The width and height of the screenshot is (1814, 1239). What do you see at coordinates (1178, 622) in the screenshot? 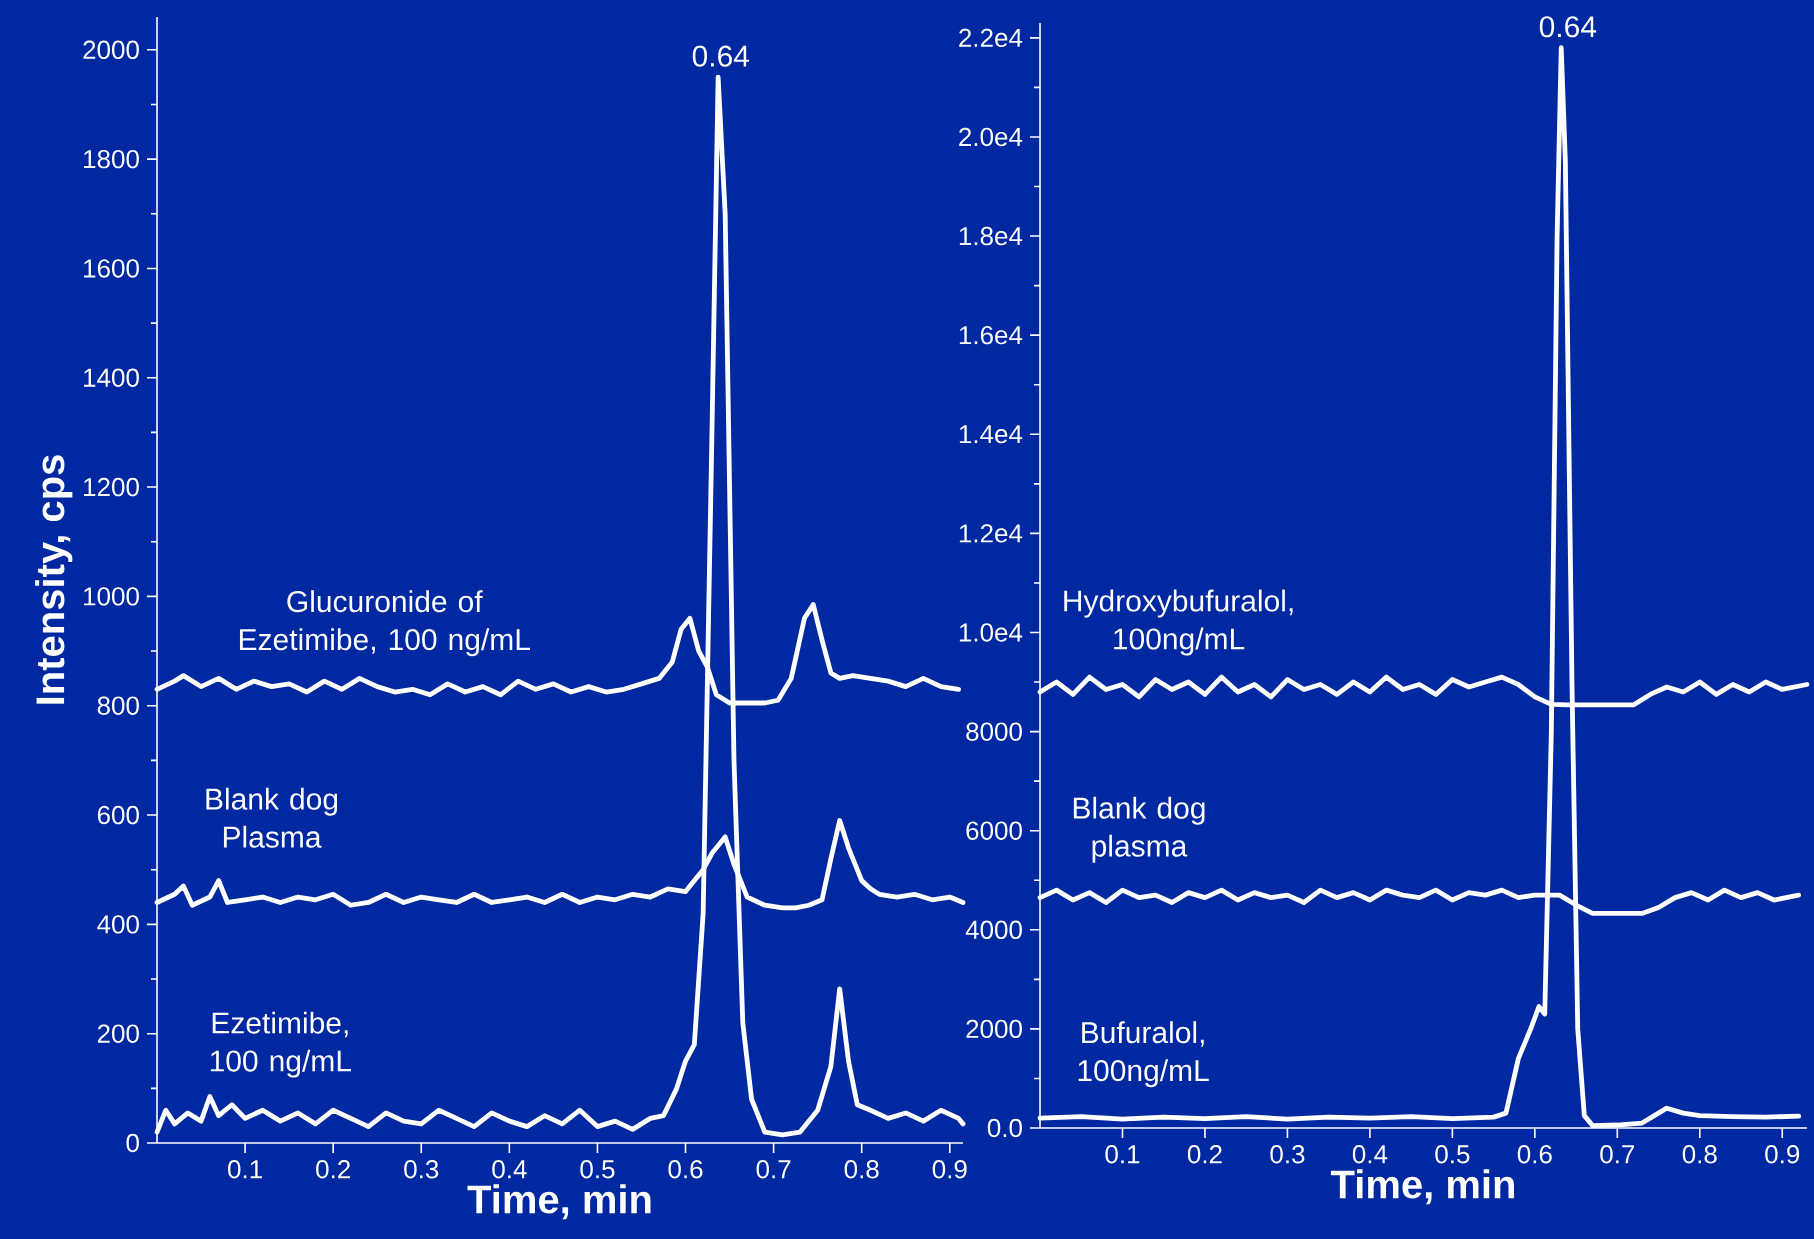
I see `series-label: Hydroxybufuralol, 100ng/mL` at bounding box center [1178, 622].